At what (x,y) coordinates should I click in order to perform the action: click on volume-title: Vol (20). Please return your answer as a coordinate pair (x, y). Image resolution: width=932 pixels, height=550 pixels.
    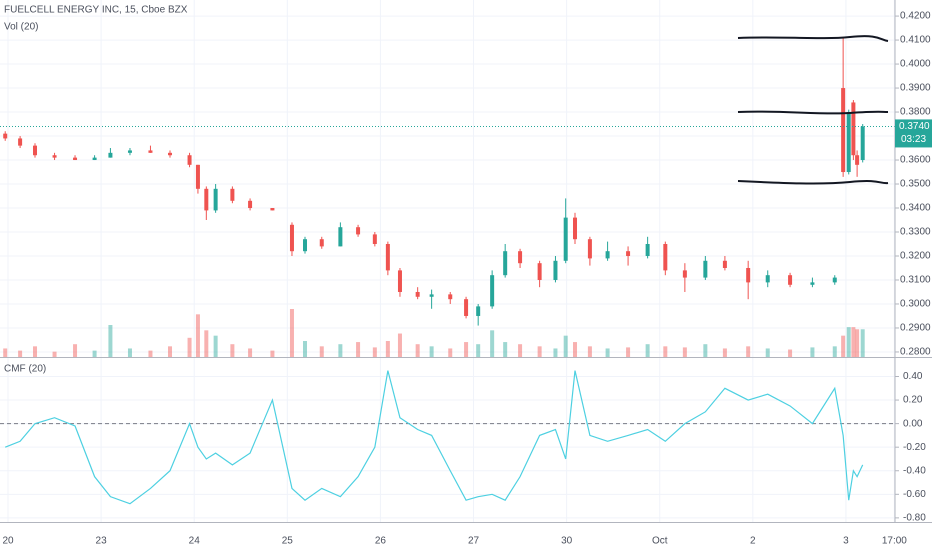
    Looking at the image, I should click on (21, 27).